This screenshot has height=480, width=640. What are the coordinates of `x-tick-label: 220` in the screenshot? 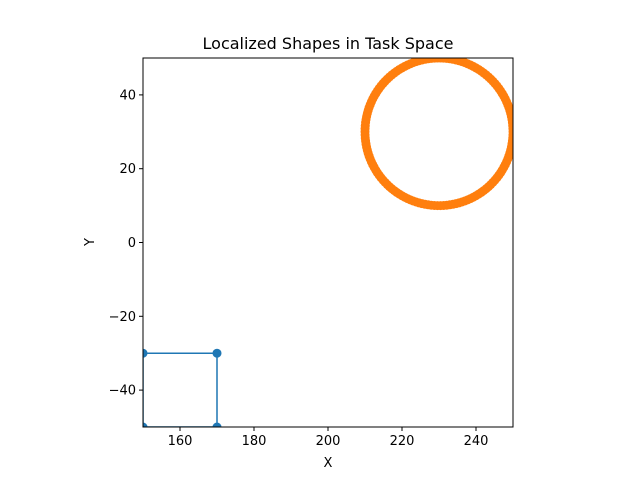 It's located at (402, 441).